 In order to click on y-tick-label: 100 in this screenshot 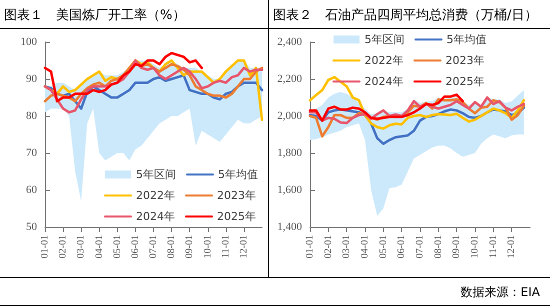, I will do `click(29, 42)`.